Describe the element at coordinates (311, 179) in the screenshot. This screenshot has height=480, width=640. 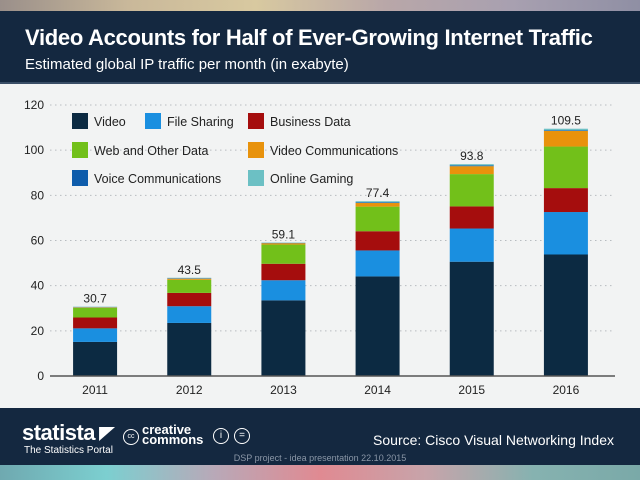
I see `legend-label: Online Gaming` at that location.